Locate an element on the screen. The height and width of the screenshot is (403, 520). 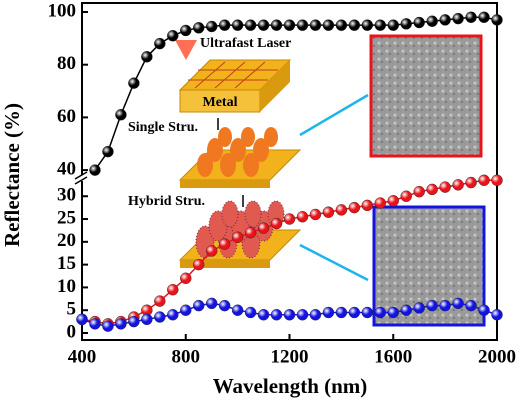
y-tick-label: 20 is located at coordinates (66, 240).